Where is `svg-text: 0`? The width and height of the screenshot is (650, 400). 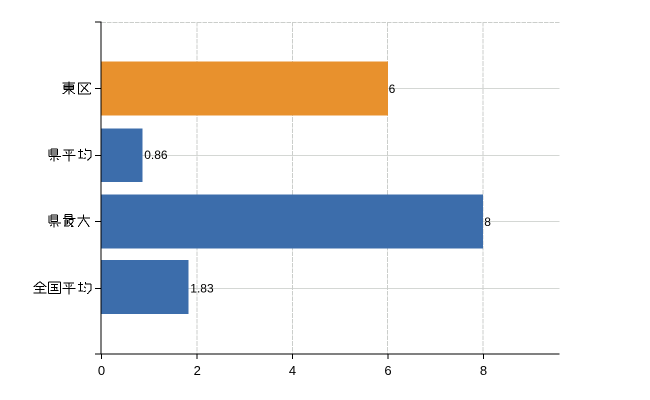
svg-text: 0 is located at coordinates (101, 370).